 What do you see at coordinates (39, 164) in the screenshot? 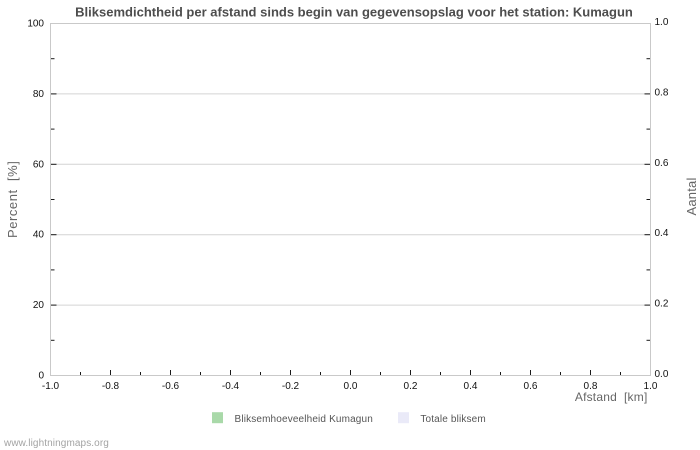
I see `svg-text: 60` at bounding box center [39, 164].